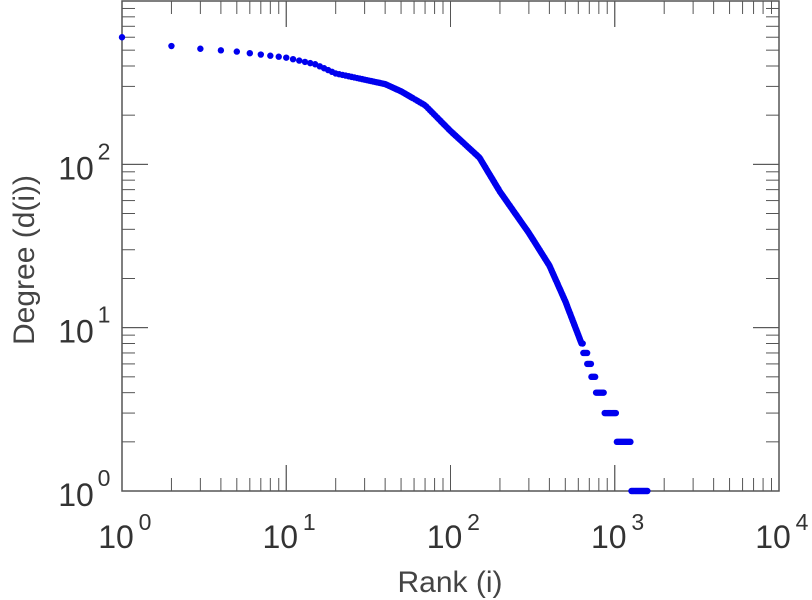 This screenshot has width=812, height=600. I want to click on x-tick-label-exponent: 2, so click(473, 522).